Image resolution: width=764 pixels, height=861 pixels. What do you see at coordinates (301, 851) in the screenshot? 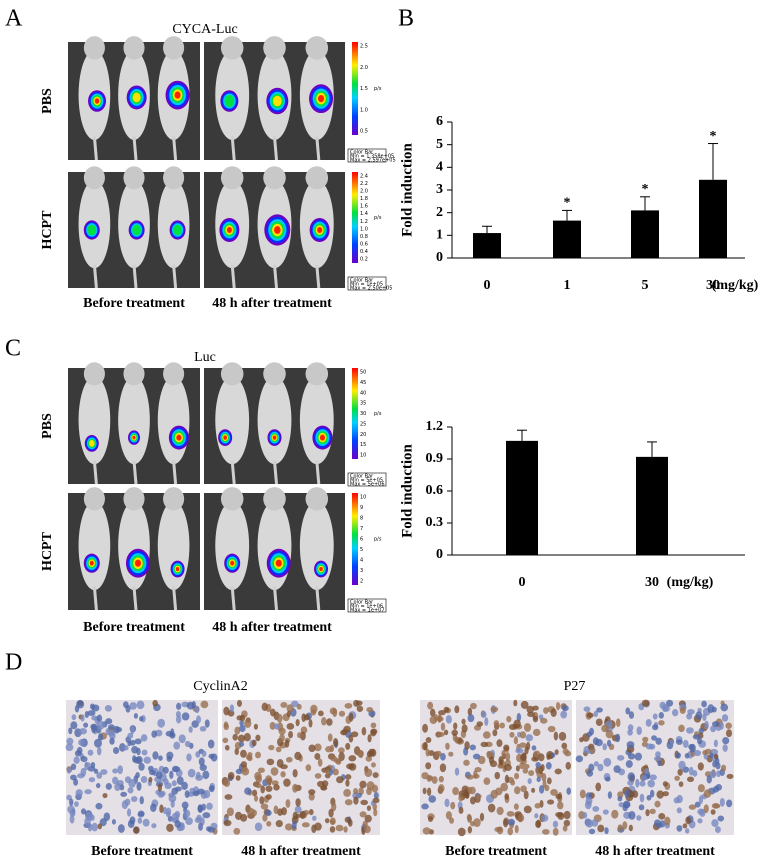
I see `column-label: 48 h after treatment` at bounding box center [301, 851].